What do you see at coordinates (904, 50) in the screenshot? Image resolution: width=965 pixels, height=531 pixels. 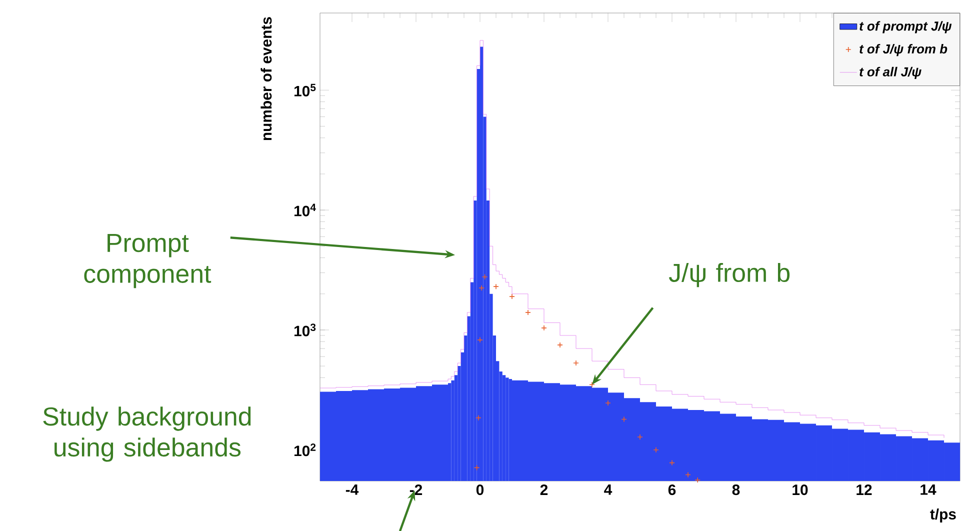 I see `legend-label: t of J/ψ from b` at bounding box center [904, 50].